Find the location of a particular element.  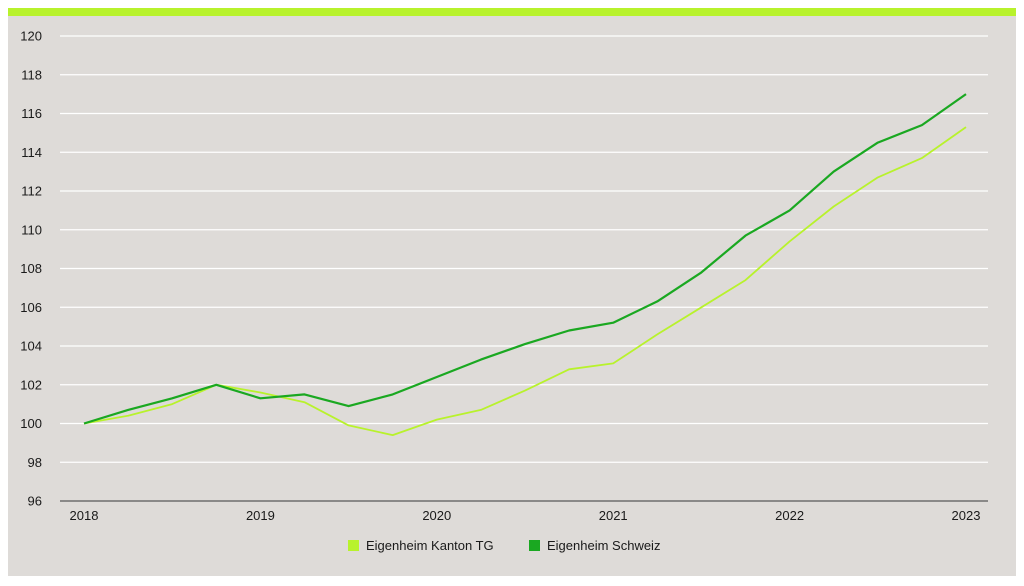

x-tick-label: 2020 is located at coordinates (436, 515).